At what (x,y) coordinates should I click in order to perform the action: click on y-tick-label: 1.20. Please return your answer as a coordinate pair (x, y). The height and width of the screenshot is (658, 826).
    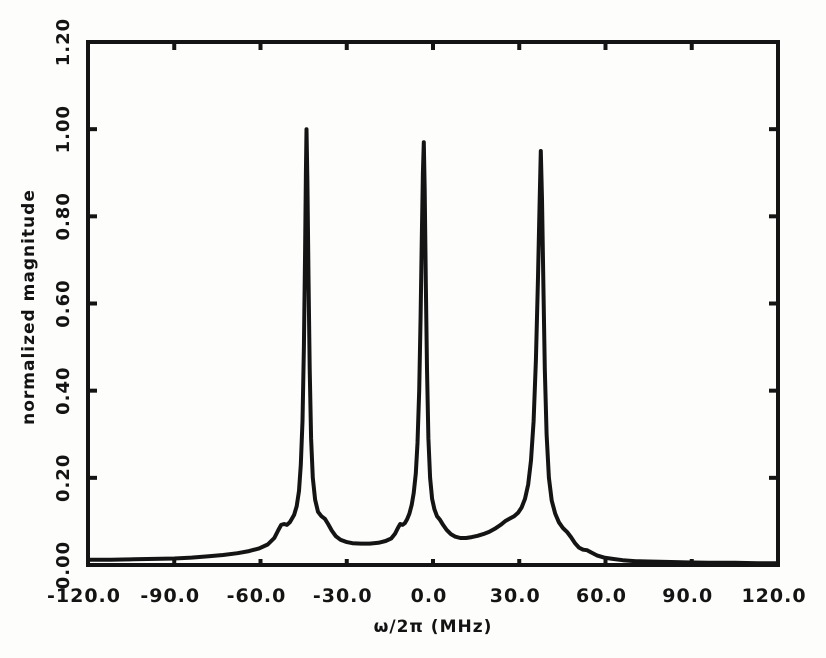
    Looking at the image, I should click on (63, 42).